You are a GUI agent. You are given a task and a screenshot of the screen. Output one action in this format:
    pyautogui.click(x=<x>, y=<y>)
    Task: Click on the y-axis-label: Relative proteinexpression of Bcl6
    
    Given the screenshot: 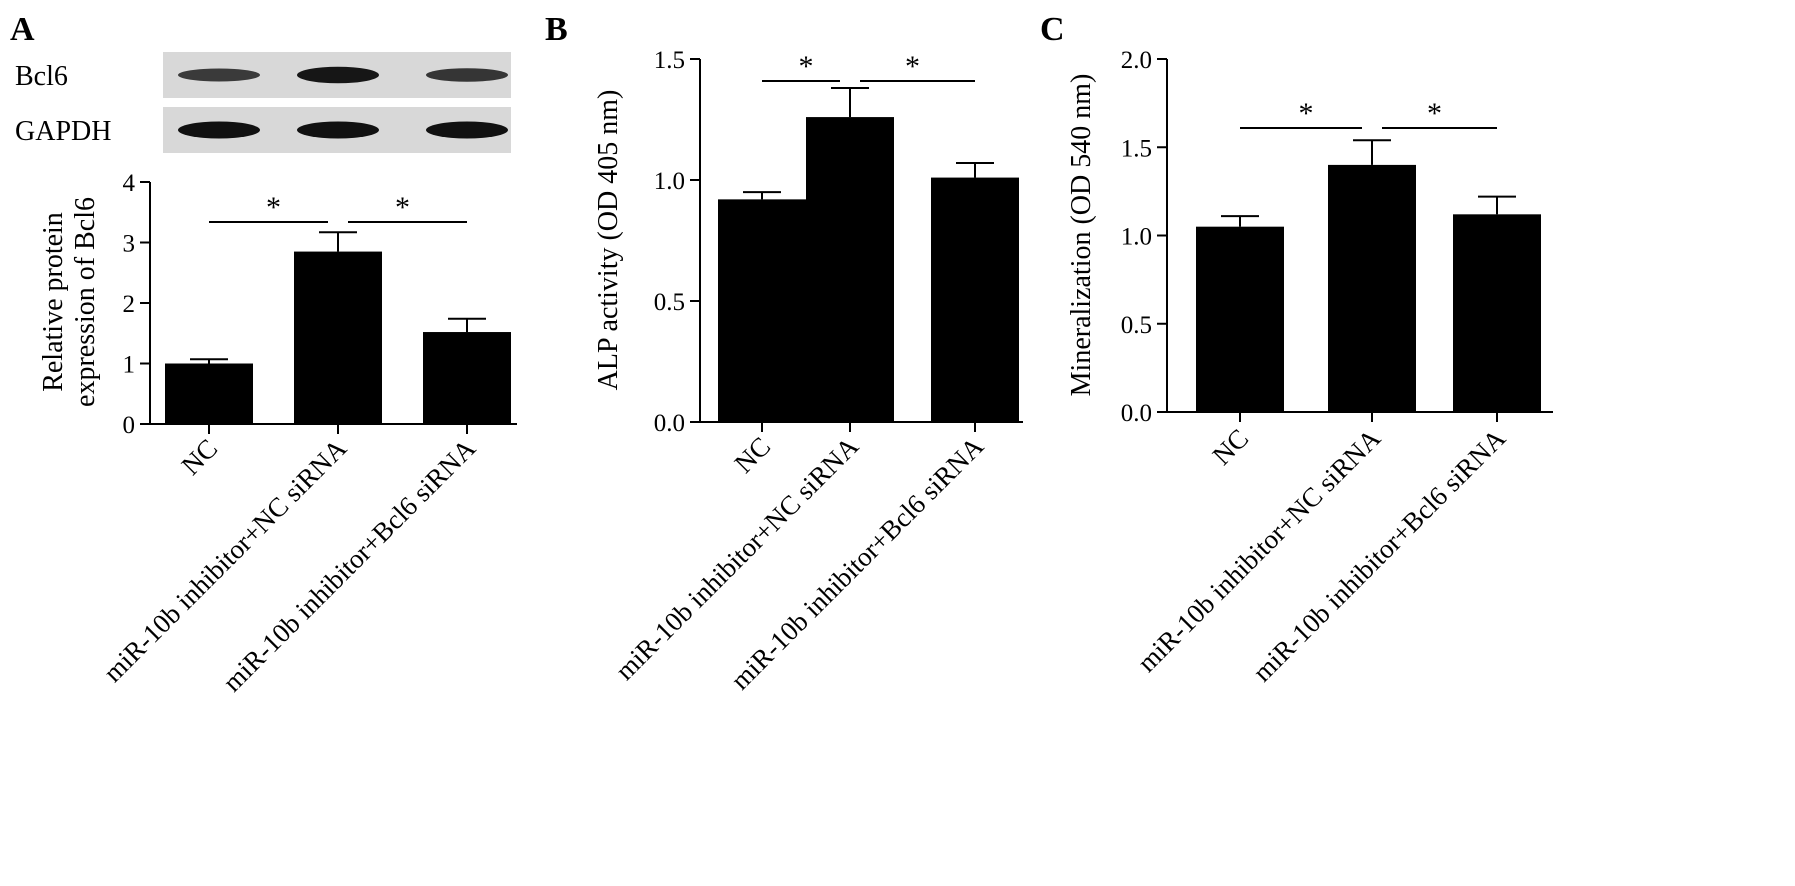 What is the action you would take?
    pyautogui.click(x=69, y=302)
    